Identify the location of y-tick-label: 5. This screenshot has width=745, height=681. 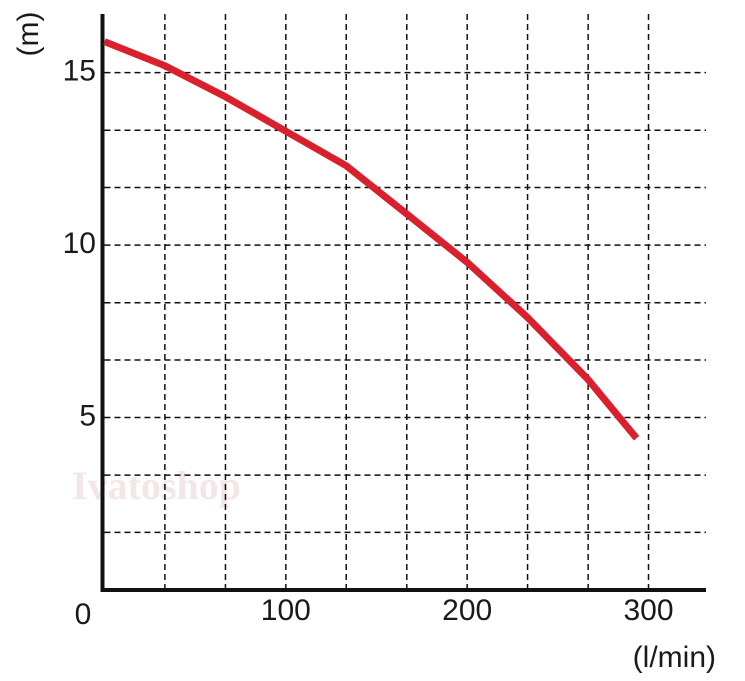
(87, 415).